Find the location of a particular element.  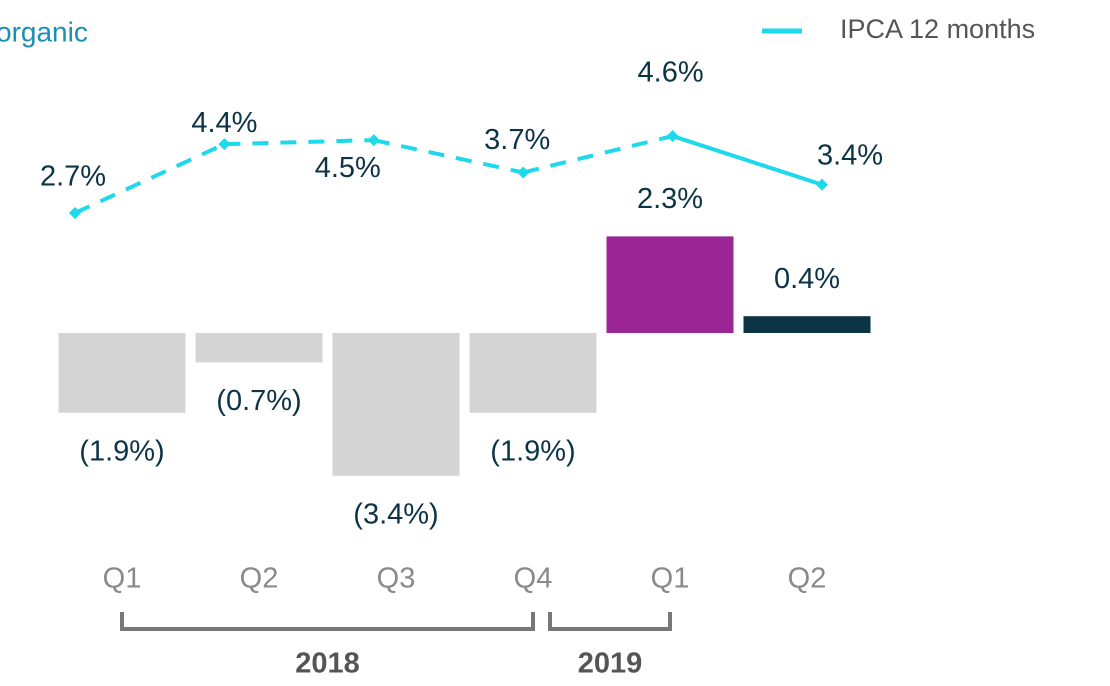

data-label: 2.3% is located at coordinates (670, 199).